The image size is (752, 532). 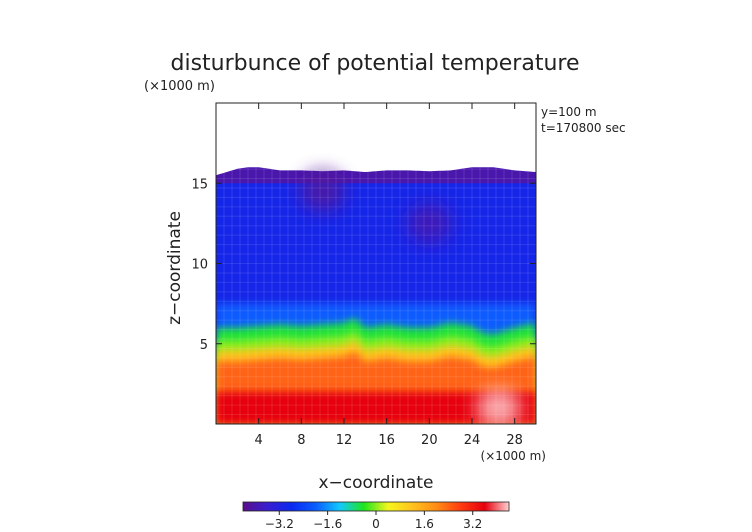 What do you see at coordinates (472, 440) in the screenshot?
I see `x-tick-label: 24` at bounding box center [472, 440].